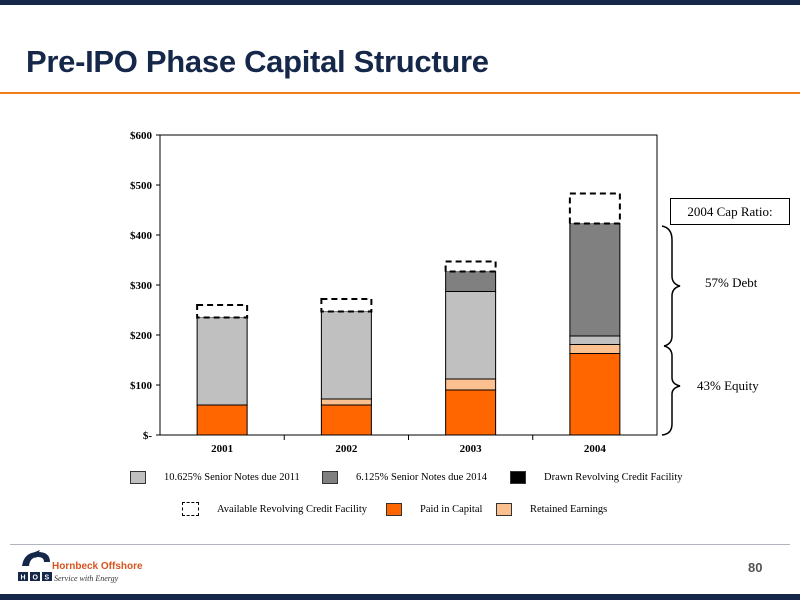 This screenshot has width=800, height=600. What do you see at coordinates (421, 477) in the screenshot?
I see `legend-label: 6.125% Senior Notes due 2014` at bounding box center [421, 477].